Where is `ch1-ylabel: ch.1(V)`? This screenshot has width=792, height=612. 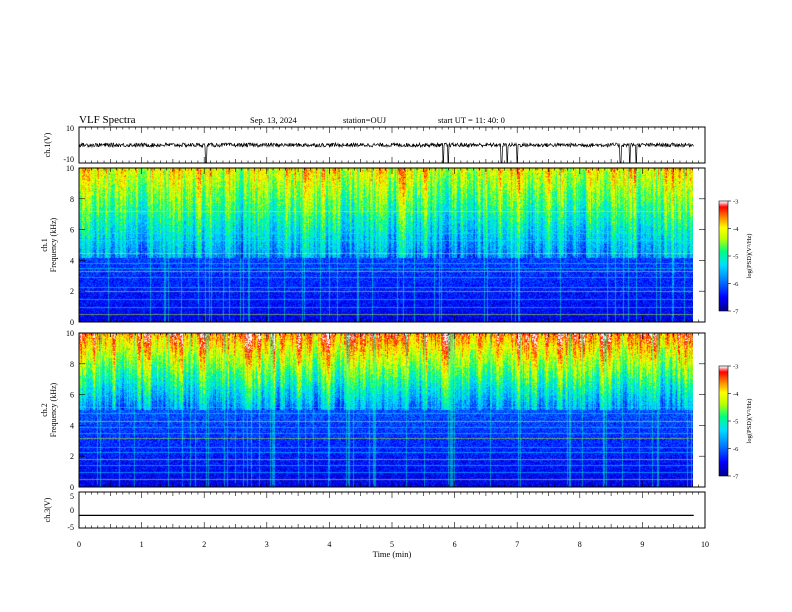
ch1-ylabel: ch.1(V) is located at coordinates (47, 144).